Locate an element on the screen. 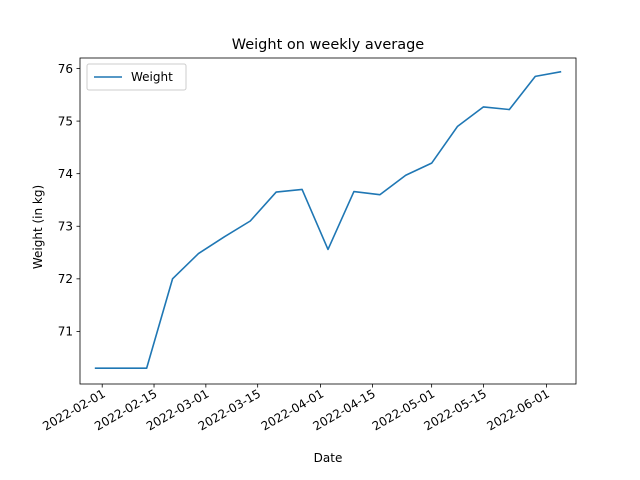  y-tick-label: 76 is located at coordinates (65, 69).